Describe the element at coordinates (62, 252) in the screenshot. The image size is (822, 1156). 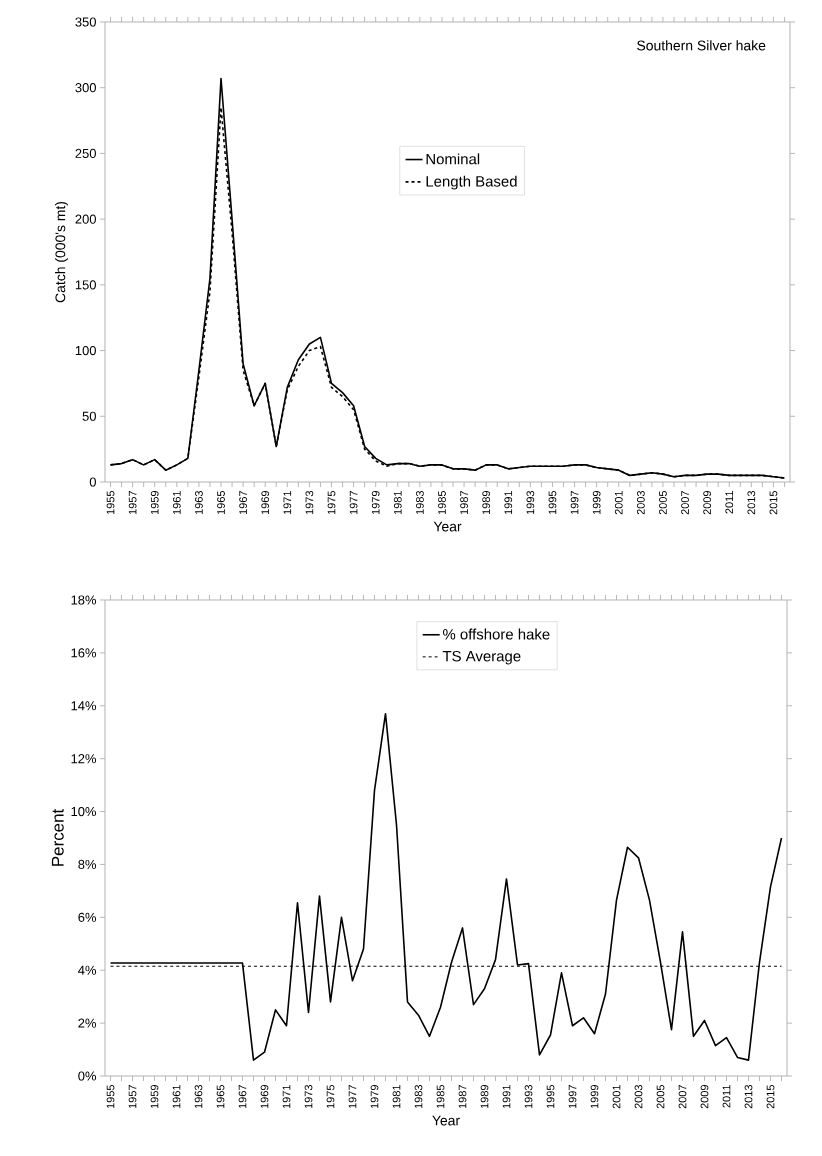
I see `y-axis-title: Catch (000's mt)` at that location.